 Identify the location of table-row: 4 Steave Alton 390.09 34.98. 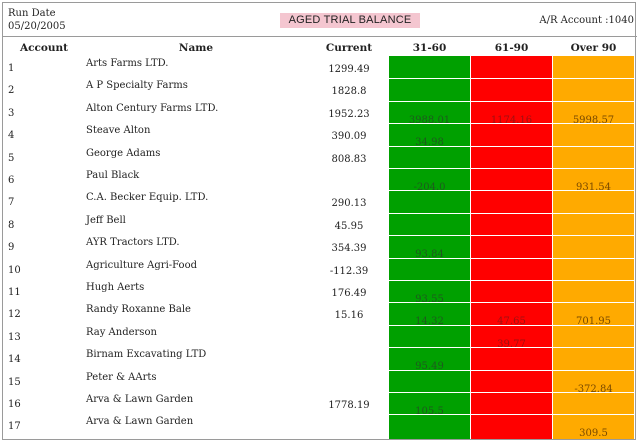
(320, 136).